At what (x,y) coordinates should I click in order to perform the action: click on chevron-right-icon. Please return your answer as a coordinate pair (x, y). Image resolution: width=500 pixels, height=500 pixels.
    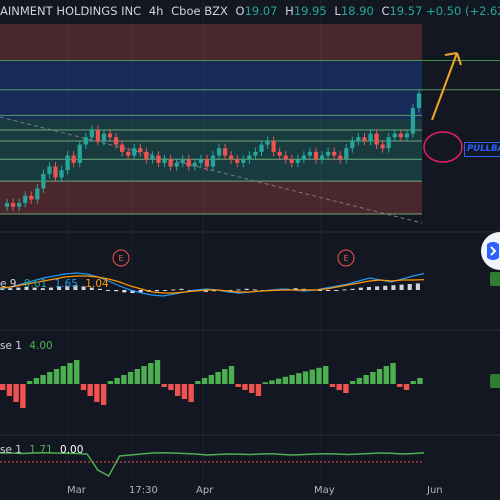
    Looking at the image, I should click on (493, 251).